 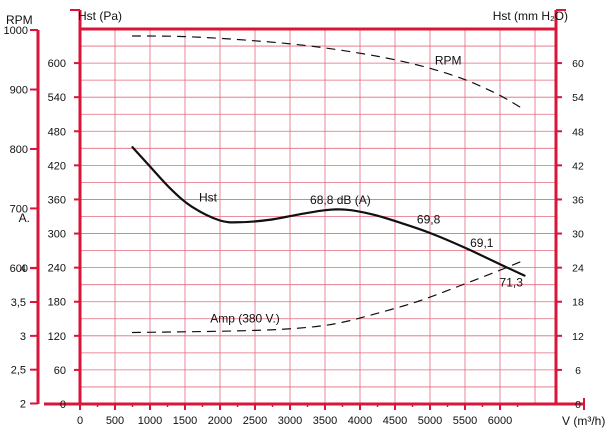 I want to click on series-label: Hst, so click(x=208, y=198).